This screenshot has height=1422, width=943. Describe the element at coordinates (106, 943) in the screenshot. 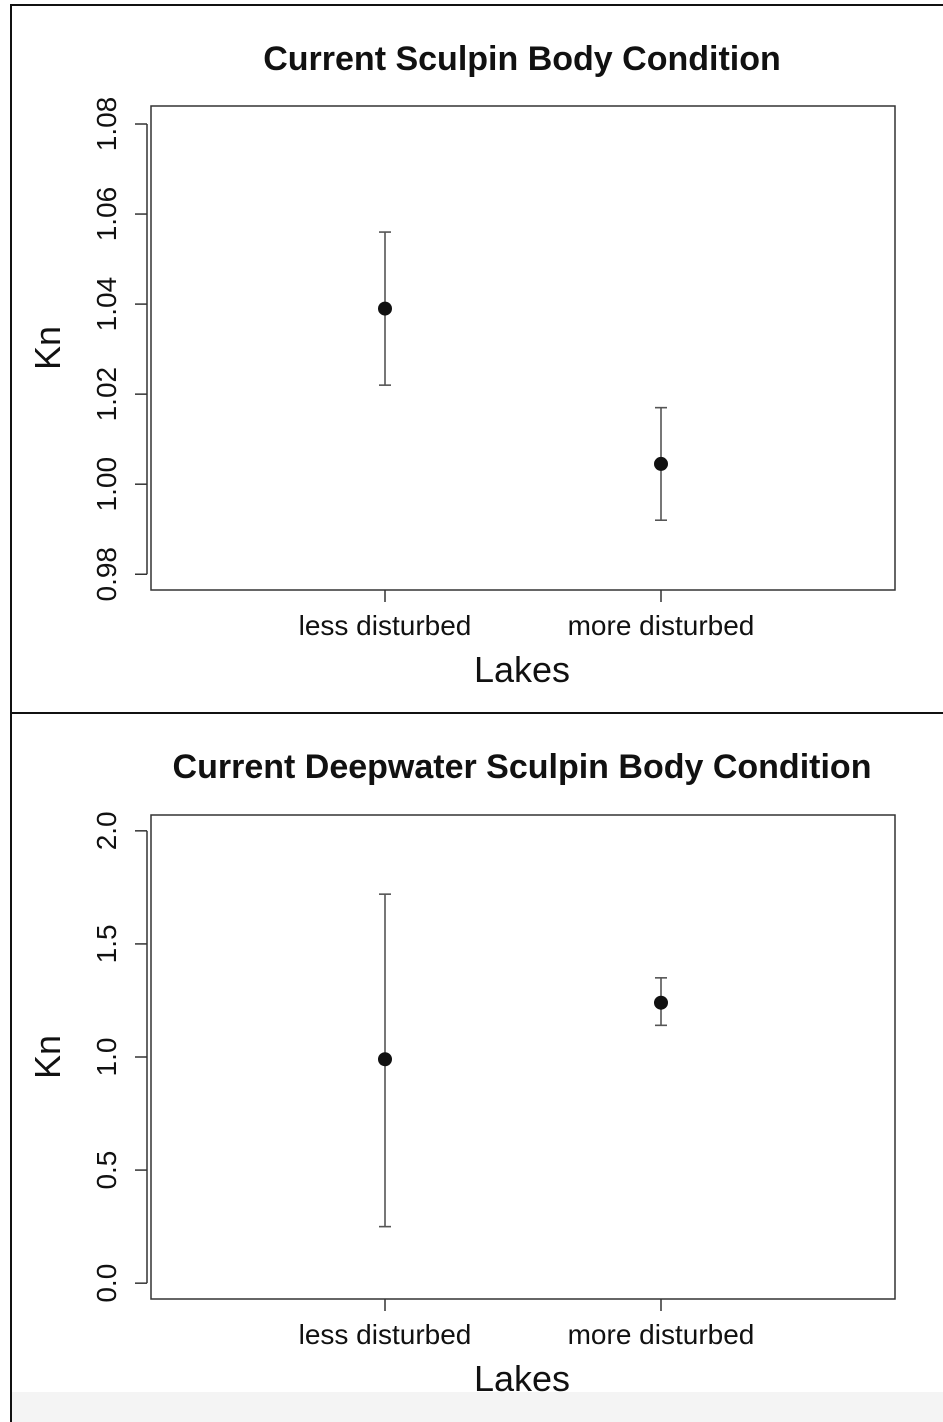

I see `y-tick-label: 1.5` at that location.